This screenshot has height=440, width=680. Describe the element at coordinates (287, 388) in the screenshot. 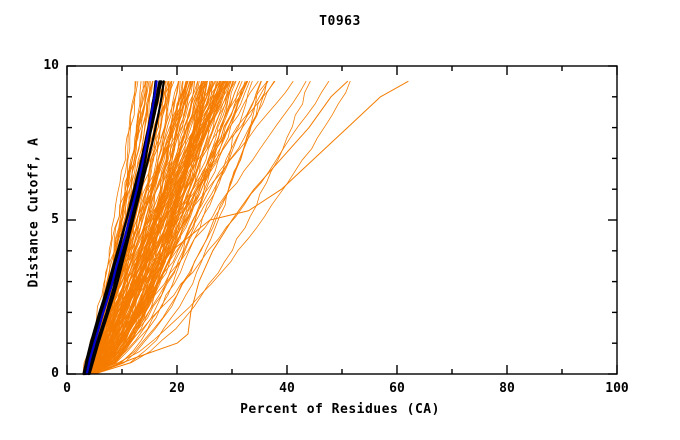

I see `x-tick-label: 40` at that location.